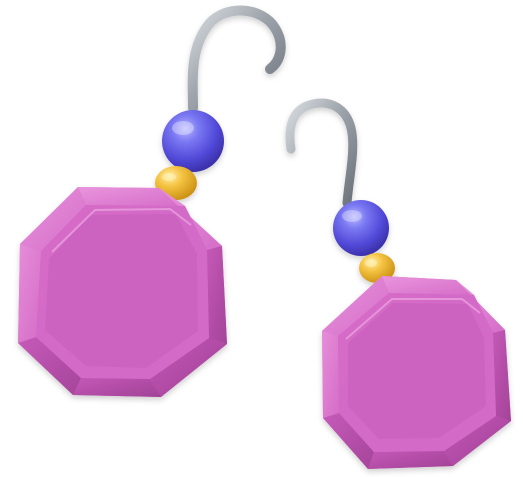 The width and height of the screenshot is (523, 477). What do you see at coordinates (361, 228) in the screenshot?
I see `right-earring-blue-bead` at bounding box center [361, 228].